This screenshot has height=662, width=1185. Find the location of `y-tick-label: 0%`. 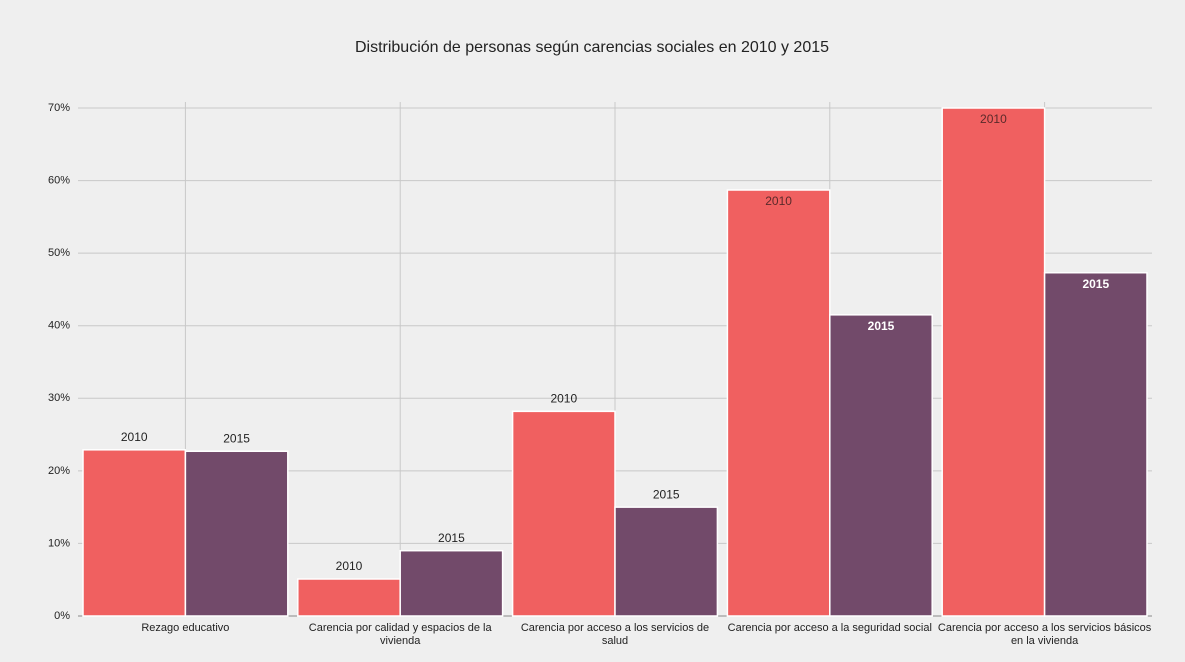

y-tick-label: 0% is located at coordinates (62, 616).